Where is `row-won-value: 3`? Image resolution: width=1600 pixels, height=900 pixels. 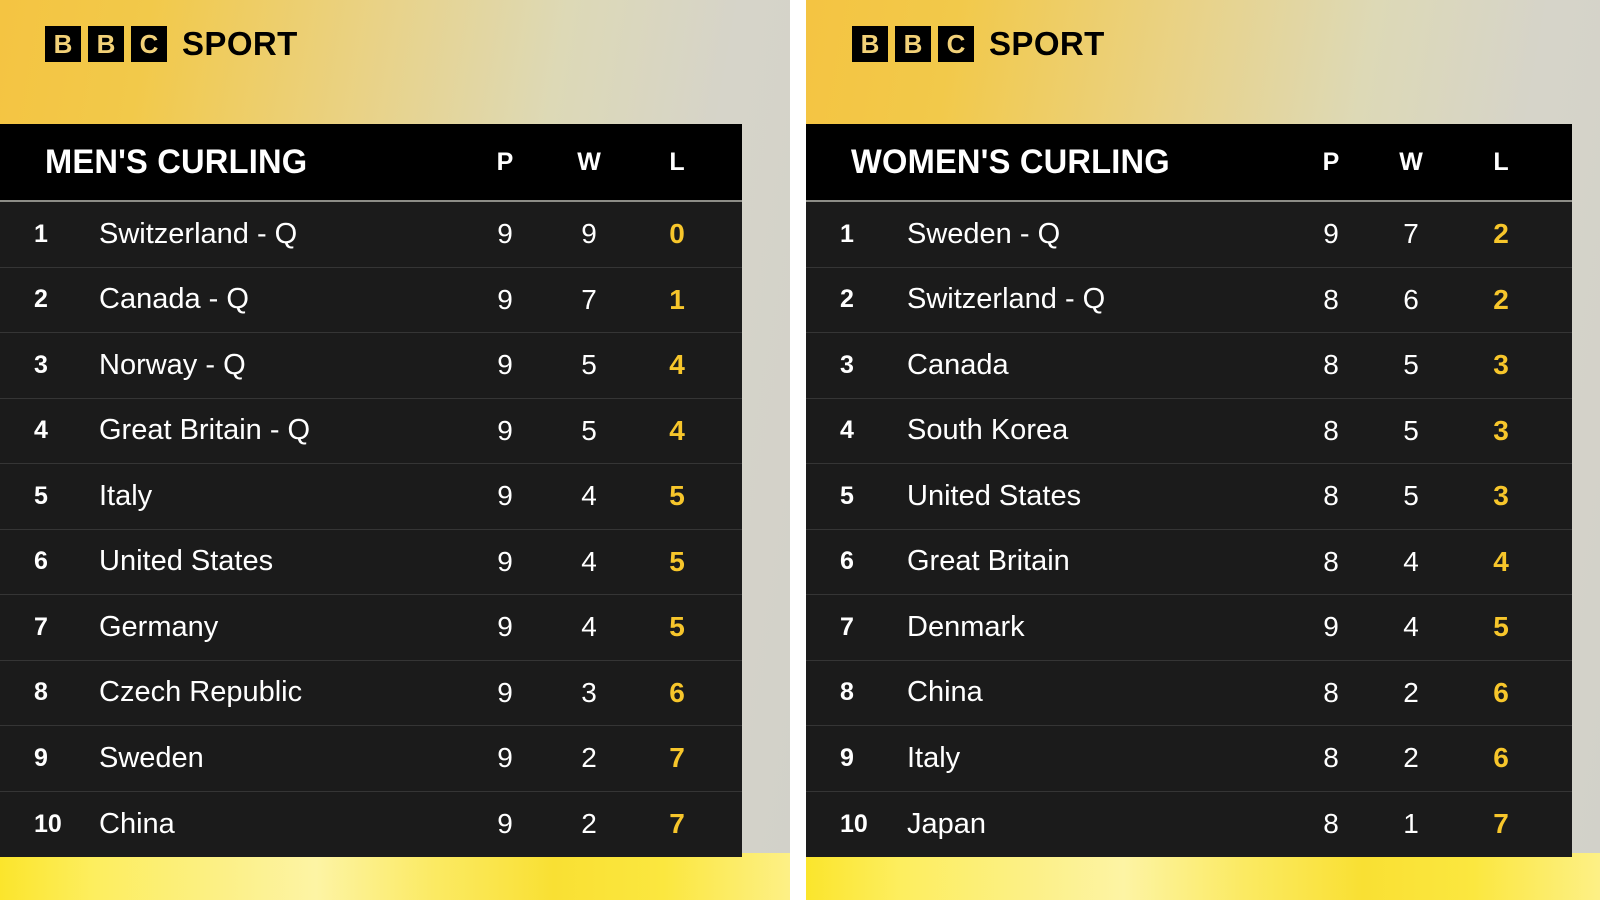
row-won-value: 3 is located at coordinates (589, 692).